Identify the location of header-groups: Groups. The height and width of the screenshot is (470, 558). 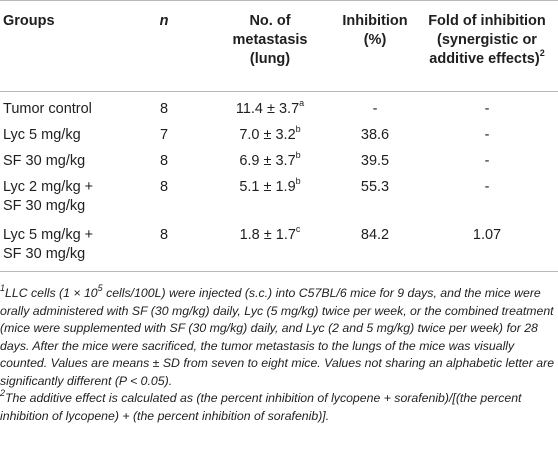
(29, 21).